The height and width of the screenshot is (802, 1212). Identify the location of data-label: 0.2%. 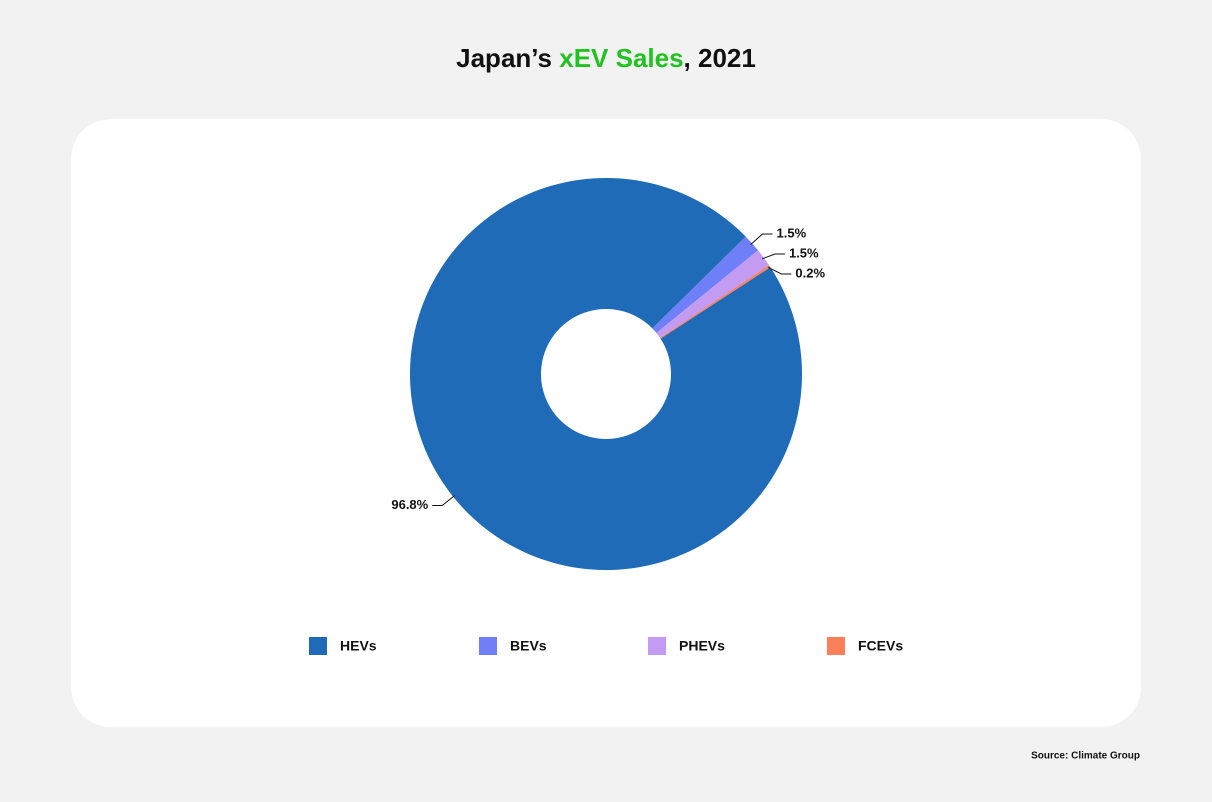
(810, 272).